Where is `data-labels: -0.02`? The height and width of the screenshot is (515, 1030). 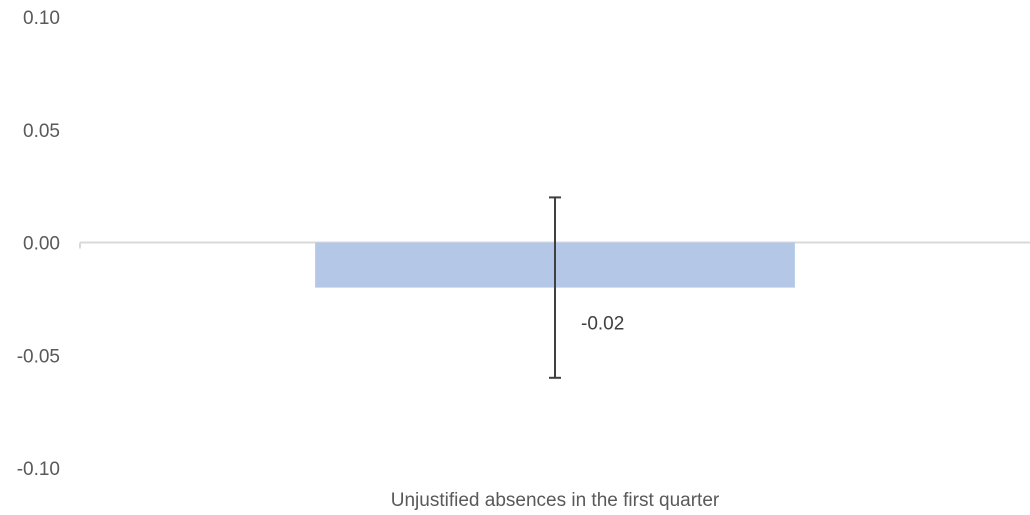 data-labels: -0.02 is located at coordinates (602, 324).